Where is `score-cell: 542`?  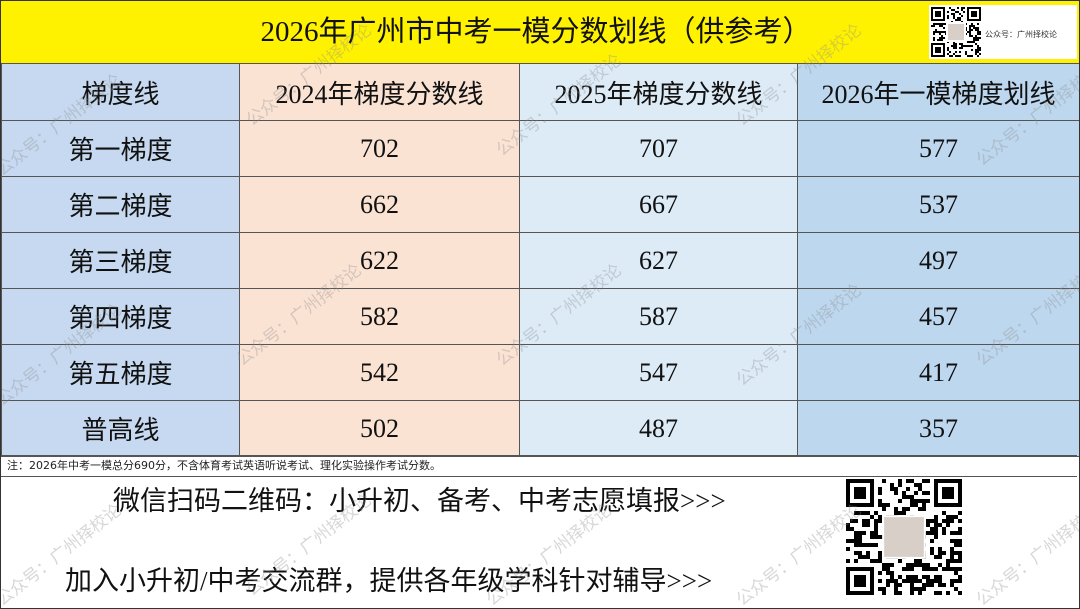 score-cell: 542 is located at coordinates (379, 372).